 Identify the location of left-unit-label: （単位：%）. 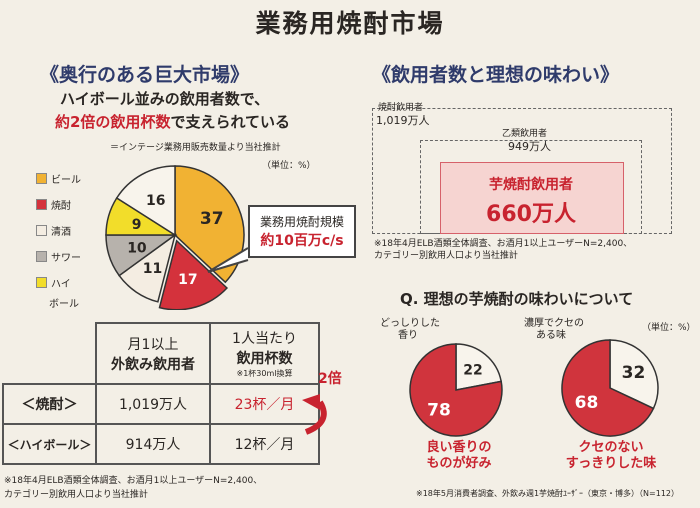
(289, 166).